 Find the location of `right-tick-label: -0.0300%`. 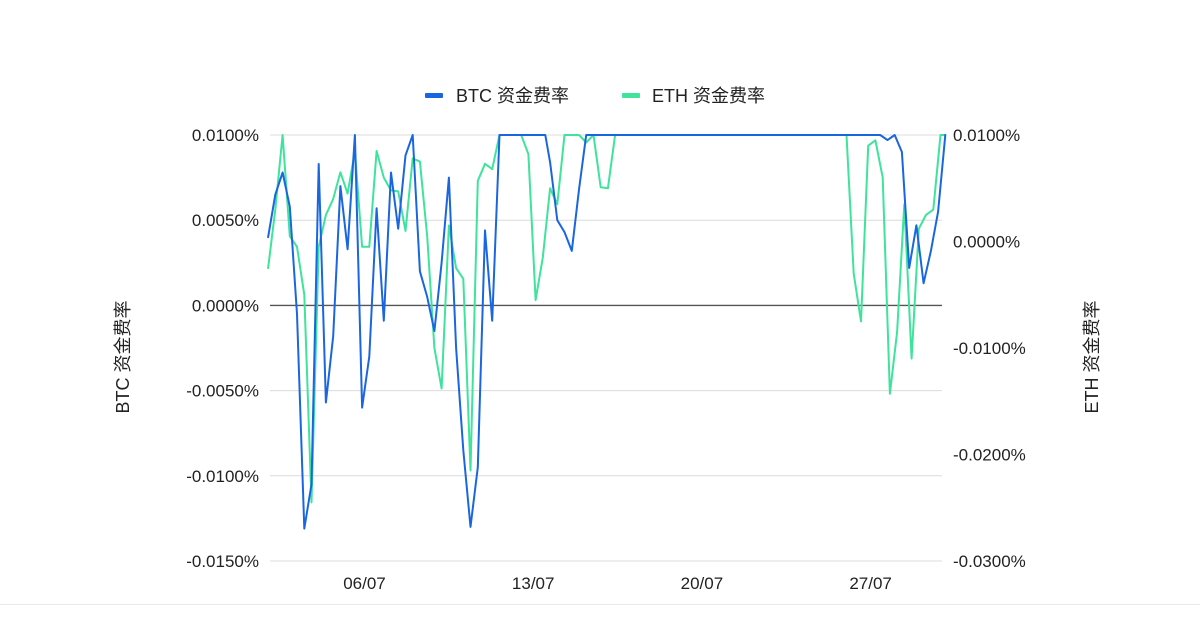

right-tick-label: -0.0300% is located at coordinates (989, 561).